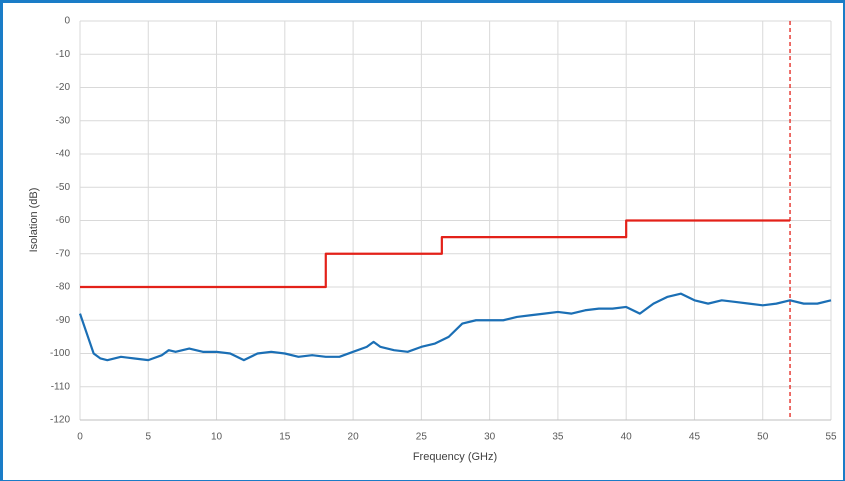 The height and width of the screenshot is (481, 845). What do you see at coordinates (148, 437) in the screenshot?
I see `x-tick-label: 5` at bounding box center [148, 437].